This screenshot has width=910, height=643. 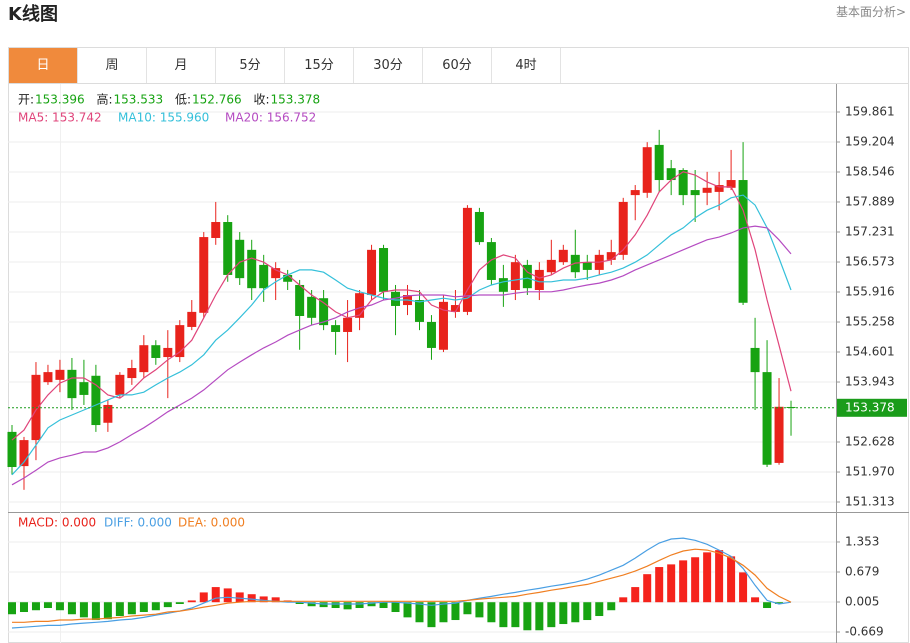 I want to click on fundamental-link: 基本面分析>, so click(x=870, y=12).